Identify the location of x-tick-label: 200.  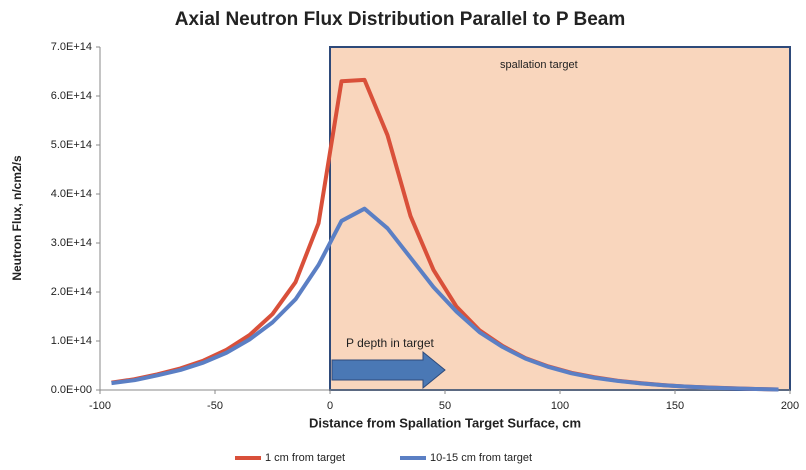
(790, 406).